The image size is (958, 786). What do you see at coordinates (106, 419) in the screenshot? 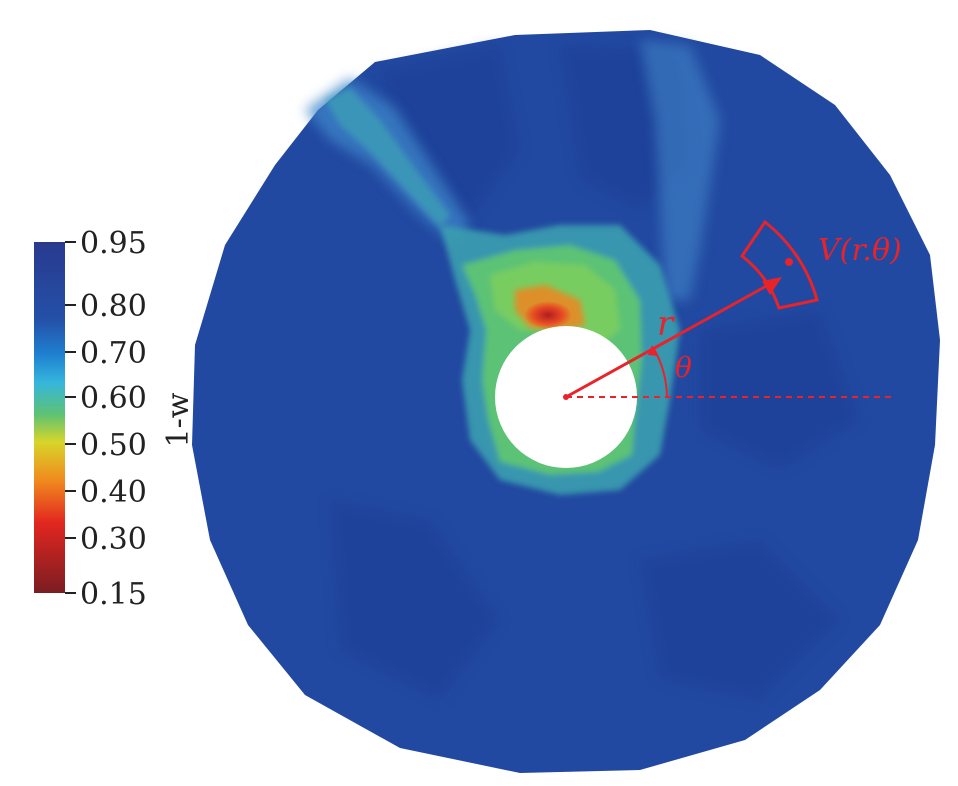
I see `colorbar-ticks: 0.95 0.80 0.70 0.60 0.50 0.40 0.30 0.15` at bounding box center [106, 419].